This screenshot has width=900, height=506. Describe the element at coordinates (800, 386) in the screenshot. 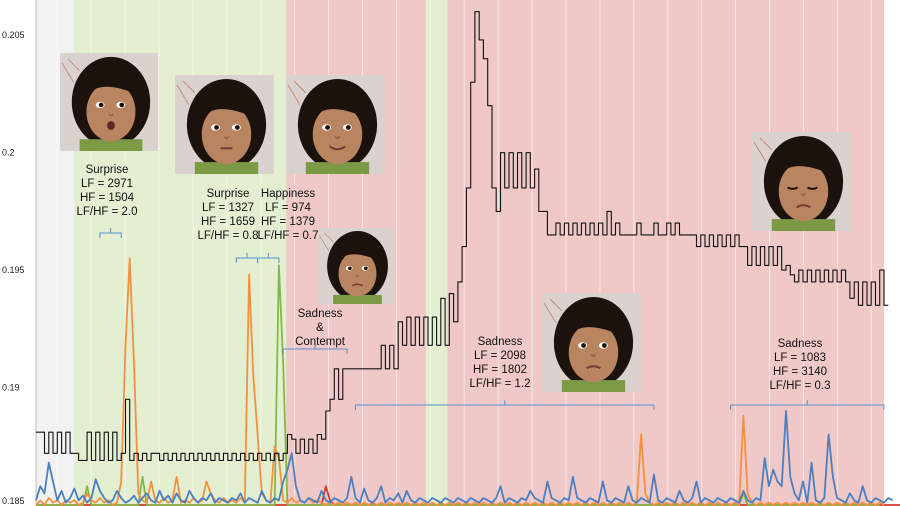

I see `annotation-ratio: LF/HF = 0.3` at that location.